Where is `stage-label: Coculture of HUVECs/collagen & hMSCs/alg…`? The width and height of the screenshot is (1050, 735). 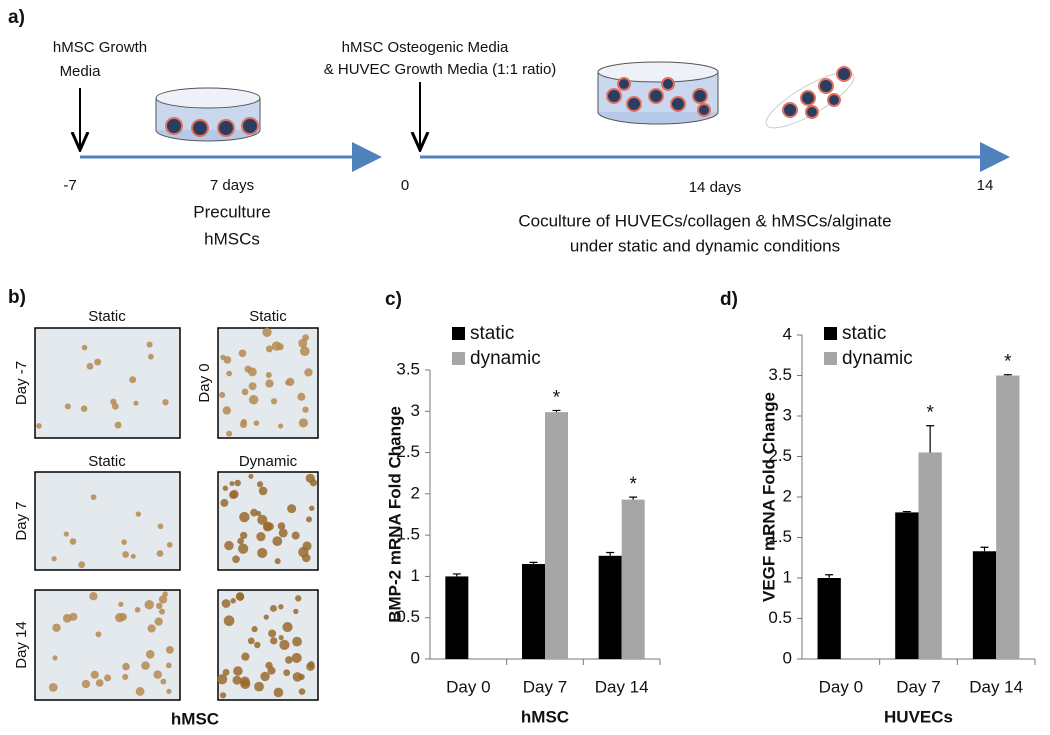
stage-label: Coculture of HUVECs/collagen & hMSCs/alg… is located at coordinates (704, 220).